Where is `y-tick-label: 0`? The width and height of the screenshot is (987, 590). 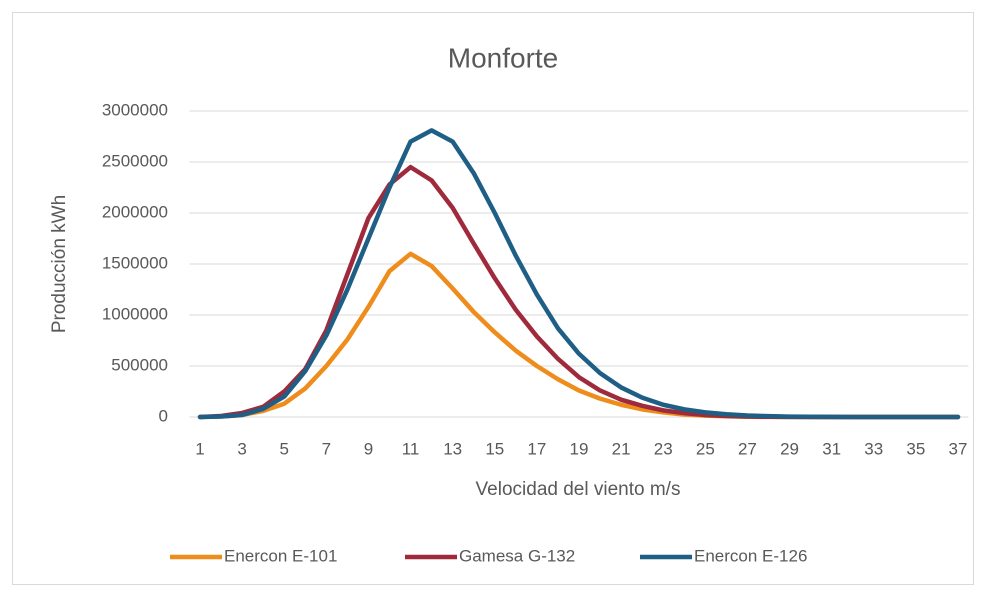 y-tick-label: 0 is located at coordinates (163, 415).